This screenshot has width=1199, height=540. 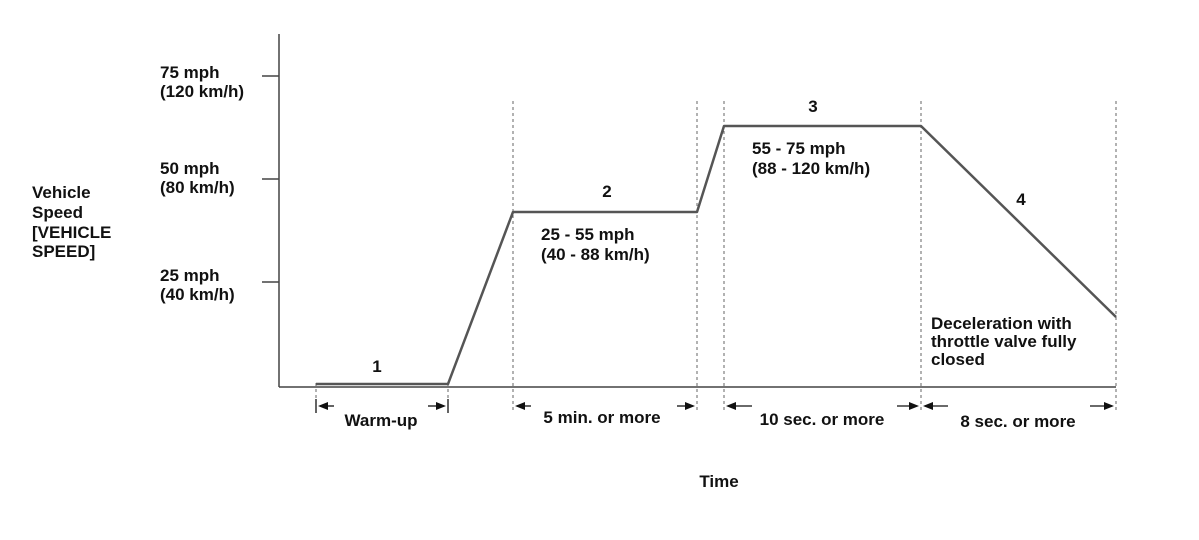 What do you see at coordinates (811, 158) in the screenshot?
I see `phase-3-speed-range: 55 - 75 mph (88 - 120 km/h)` at bounding box center [811, 158].